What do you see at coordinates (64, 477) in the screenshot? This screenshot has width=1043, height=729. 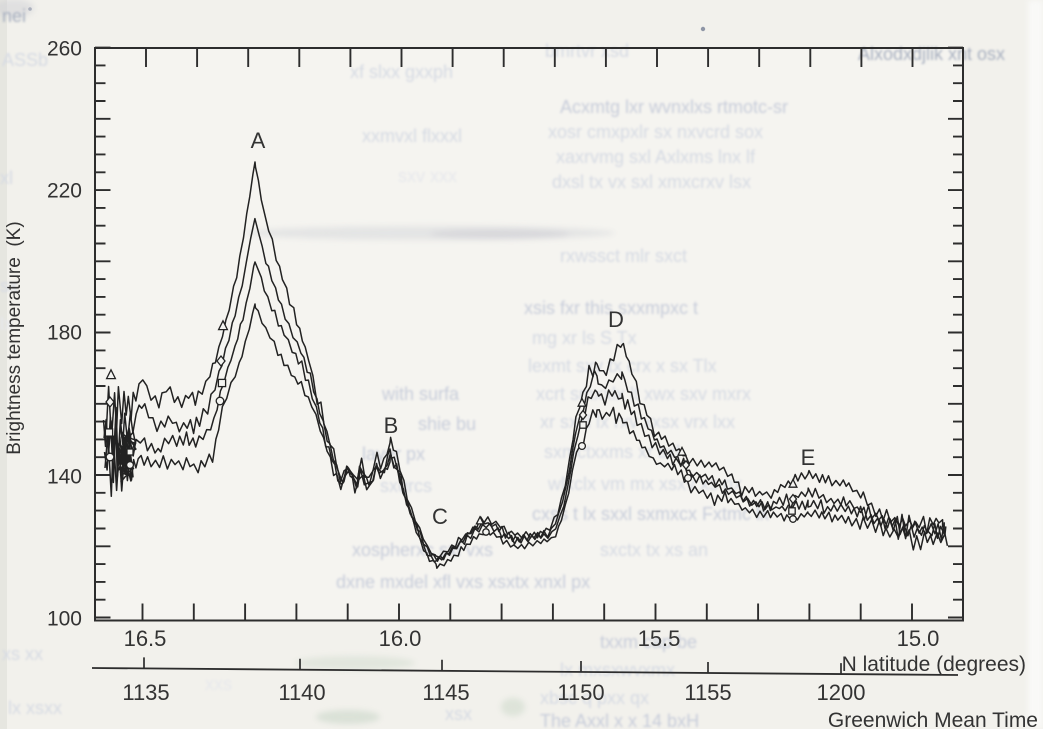 I see `svg-text: 140` at bounding box center [64, 477].